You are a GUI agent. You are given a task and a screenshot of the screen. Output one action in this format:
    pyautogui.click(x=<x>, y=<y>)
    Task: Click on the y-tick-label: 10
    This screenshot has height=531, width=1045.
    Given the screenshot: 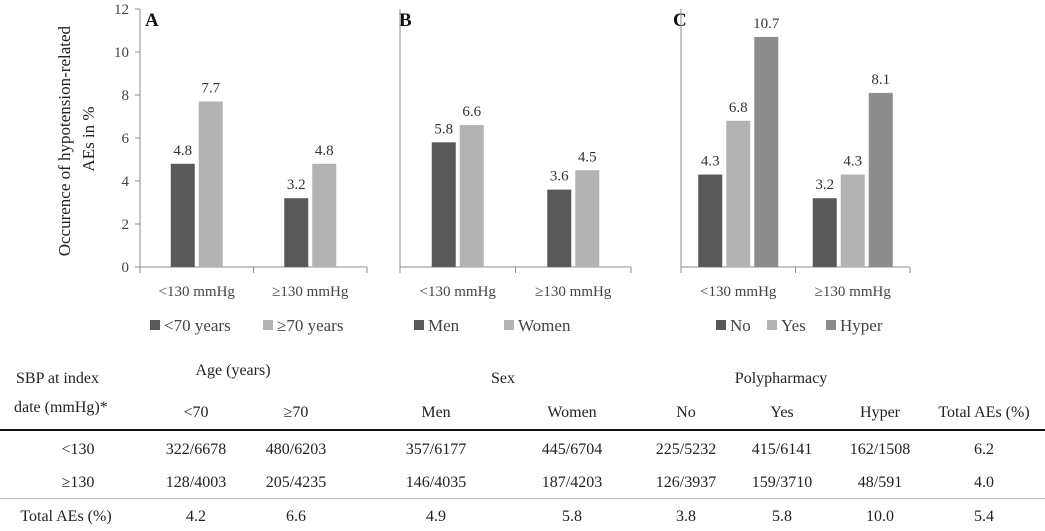 What is the action you would take?
    pyautogui.click(x=121, y=53)
    